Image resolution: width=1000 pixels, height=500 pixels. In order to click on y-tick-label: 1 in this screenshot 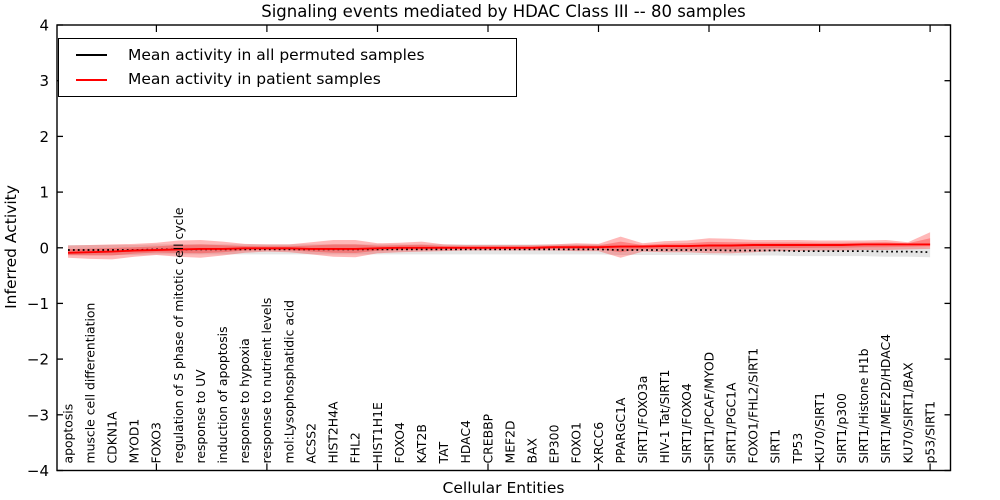, I will do `click(44, 193)`.